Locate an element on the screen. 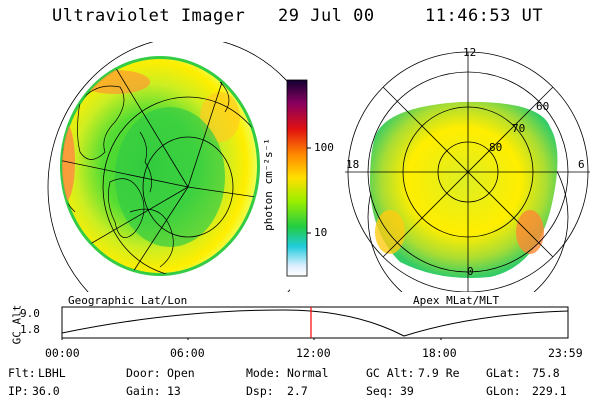 The height and width of the screenshot is (400, 600). altitude-curve is located at coordinates (315, 323).